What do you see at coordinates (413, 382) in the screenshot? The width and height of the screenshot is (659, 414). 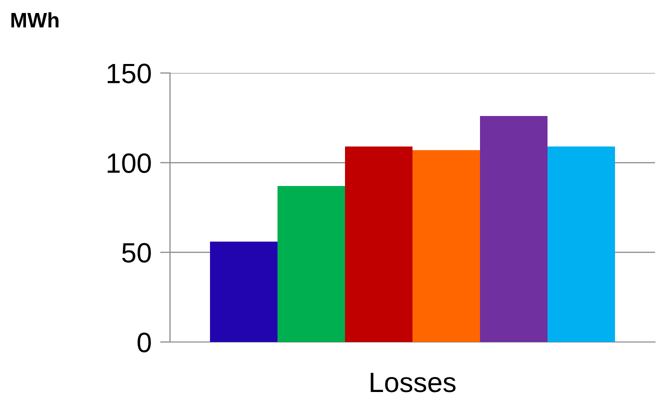 I see `x-axis-title: Losses` at bounding box center [413, 382].